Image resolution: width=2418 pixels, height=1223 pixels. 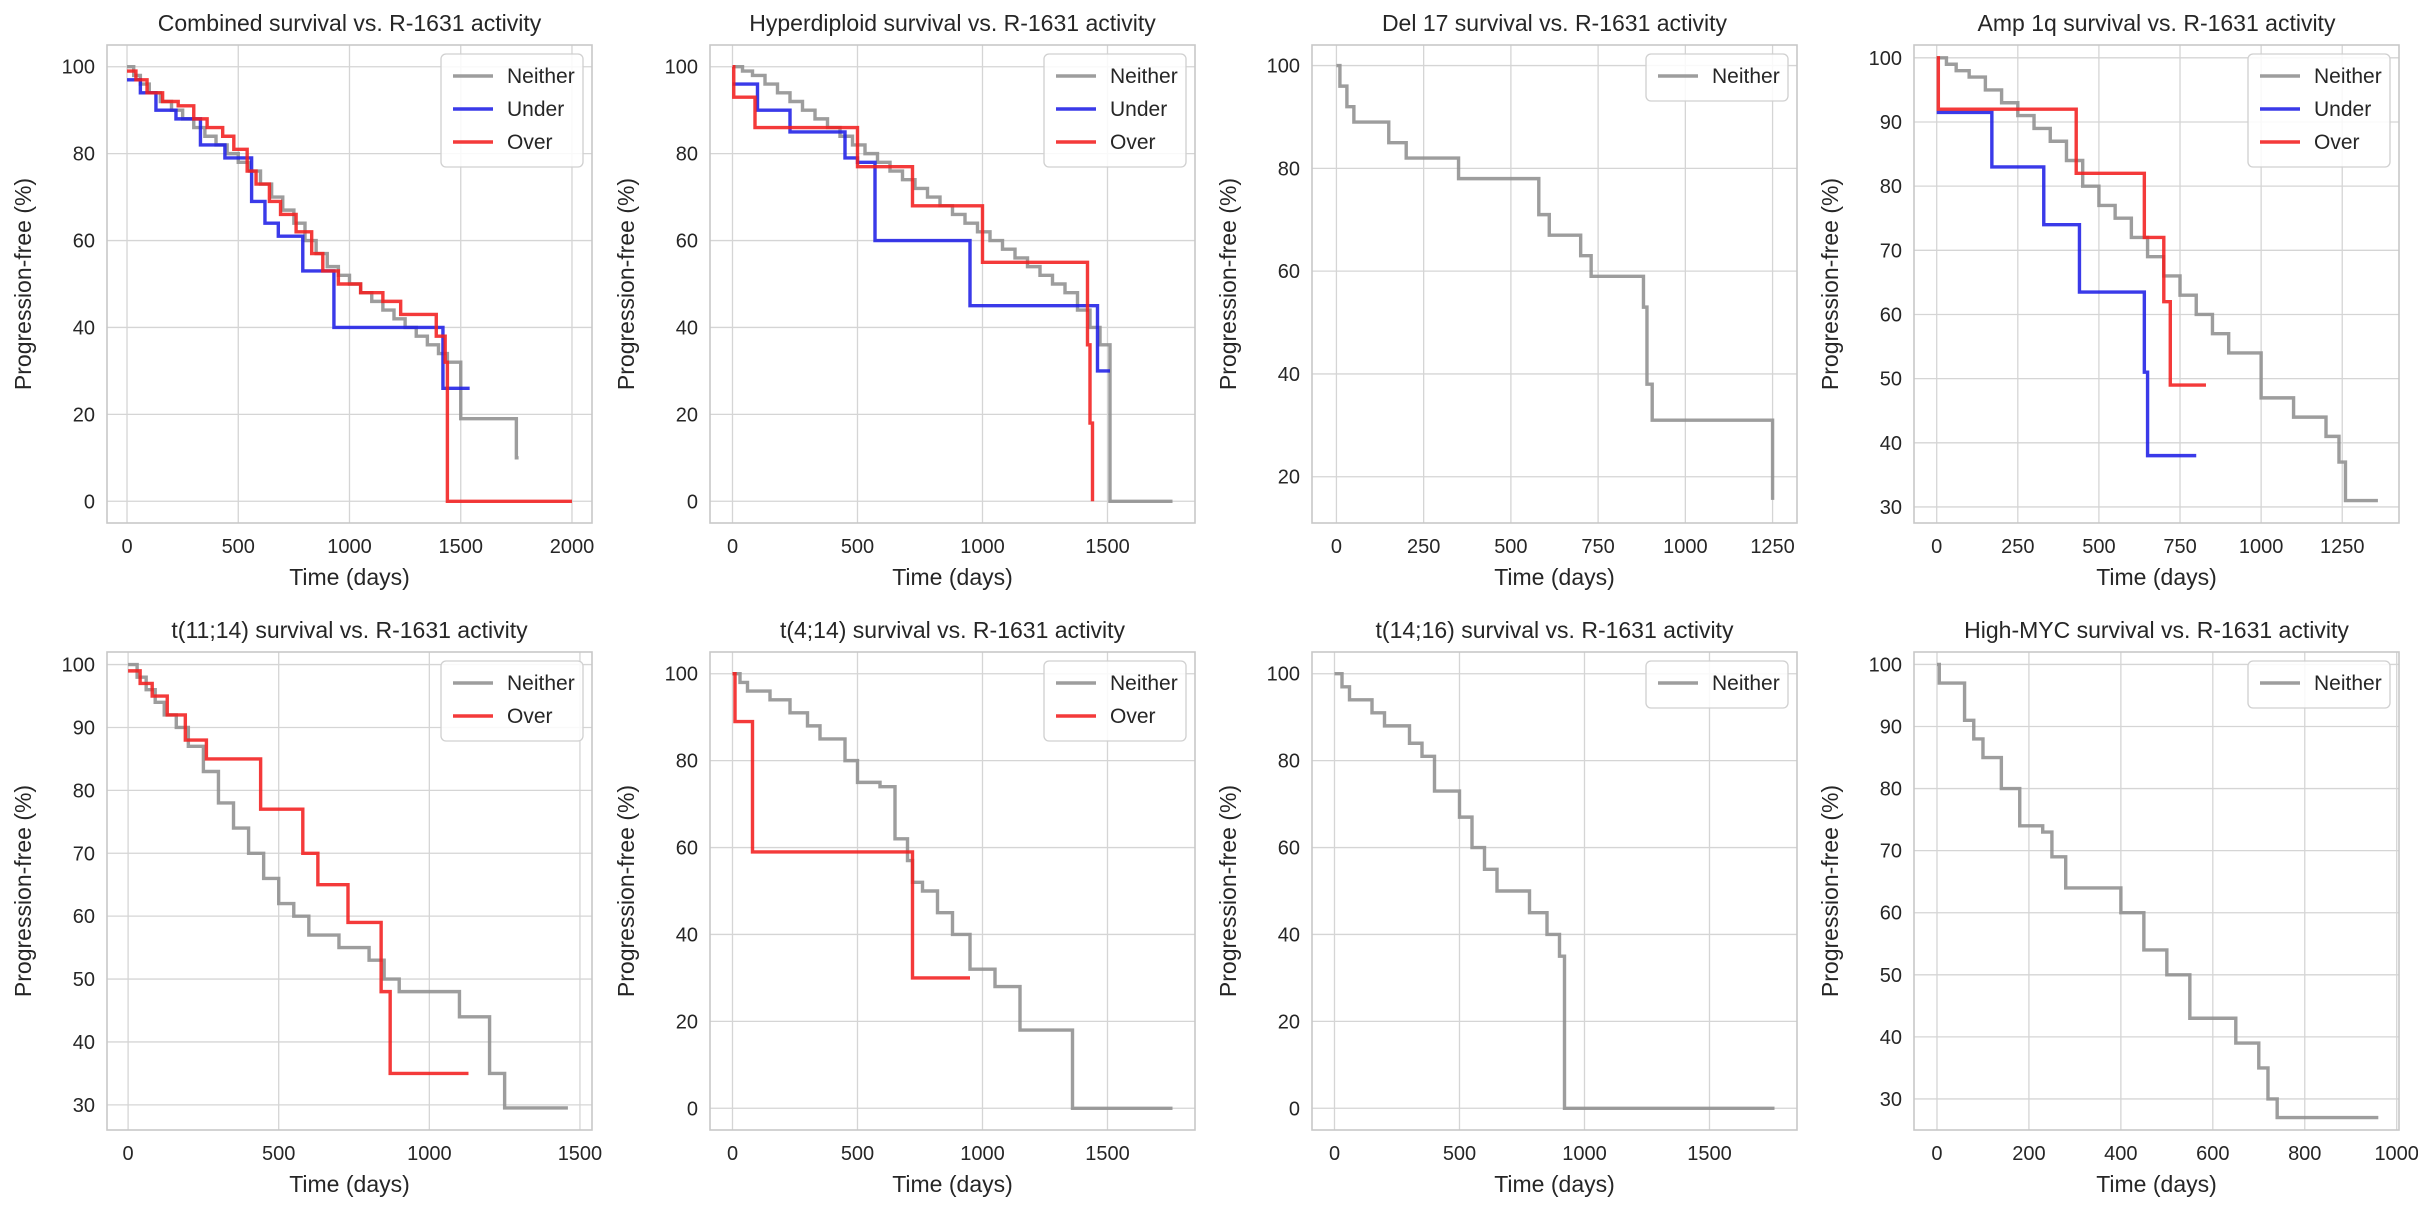 What do you see at coordinates (2319, 684) in the screenshot?
I see `legend: Neither` at bounding box center [2319, 684].